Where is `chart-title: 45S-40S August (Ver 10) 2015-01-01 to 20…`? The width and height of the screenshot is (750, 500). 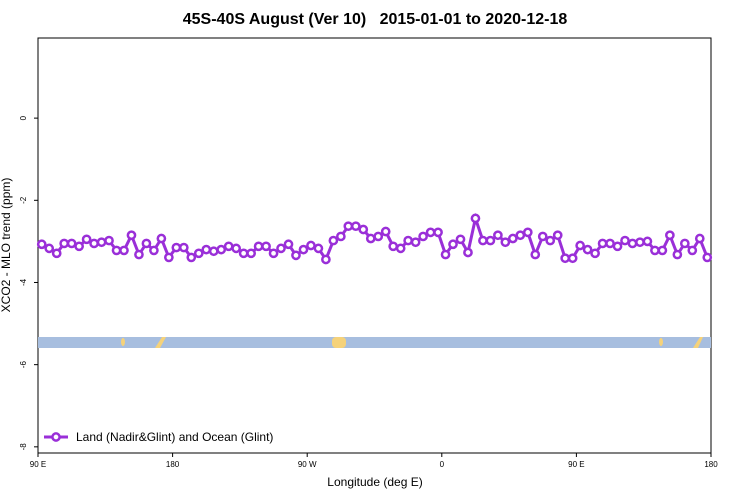 chart-title: 45S-40S August (Ver 10) 2015-01-01 to 20… is located at coordinates (375, 19).